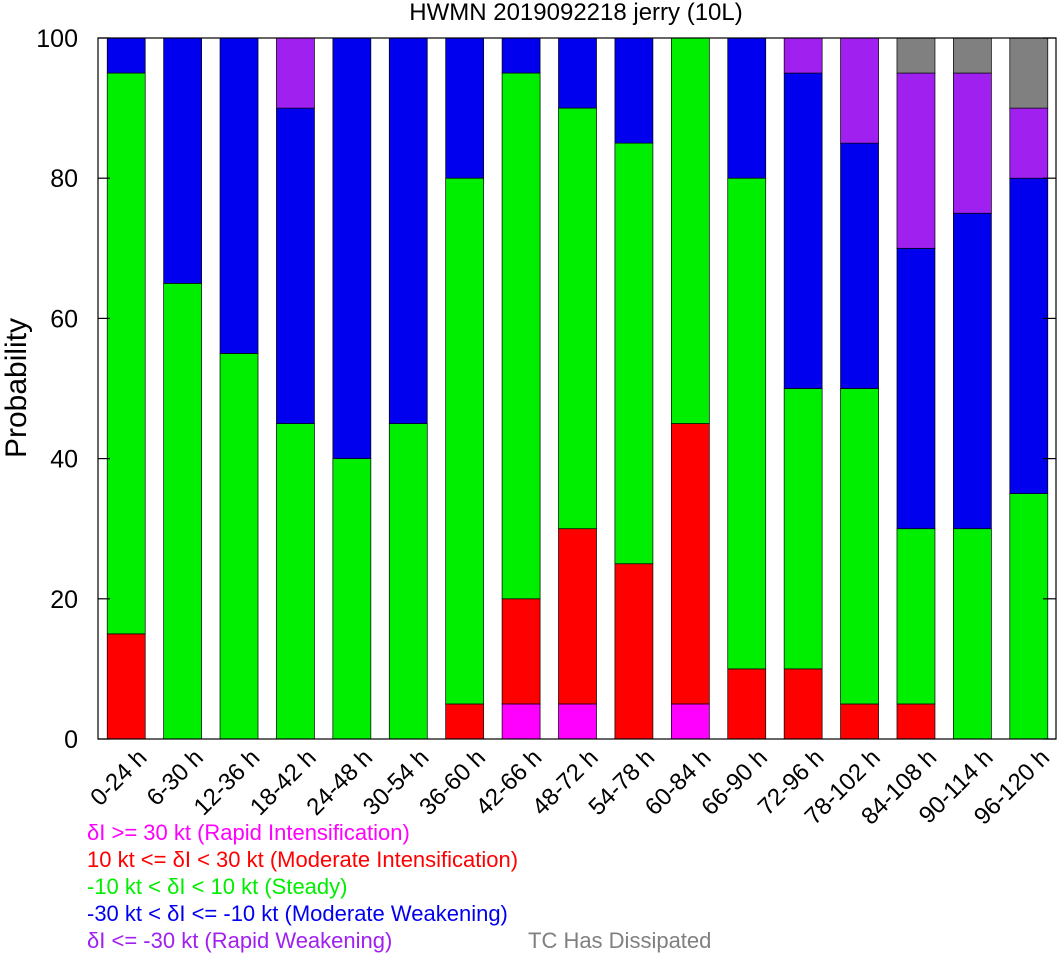  What do you see at coordinates (575, 13) in the screenshot?
I see `chart-title: HWMN 2019092218 jerry (10L)` at bounding box center [575, 13].